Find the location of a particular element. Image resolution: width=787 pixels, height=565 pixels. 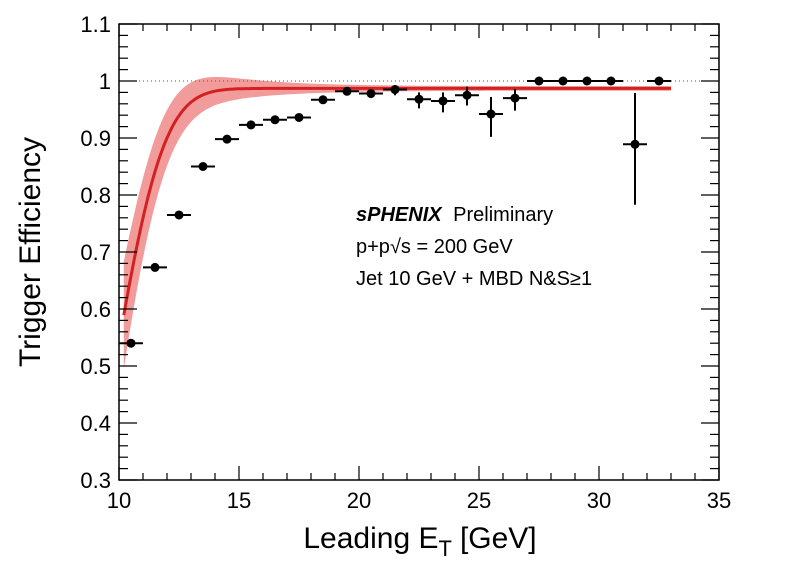

x-tick-label: 25 is located at coordinates (479, 500).